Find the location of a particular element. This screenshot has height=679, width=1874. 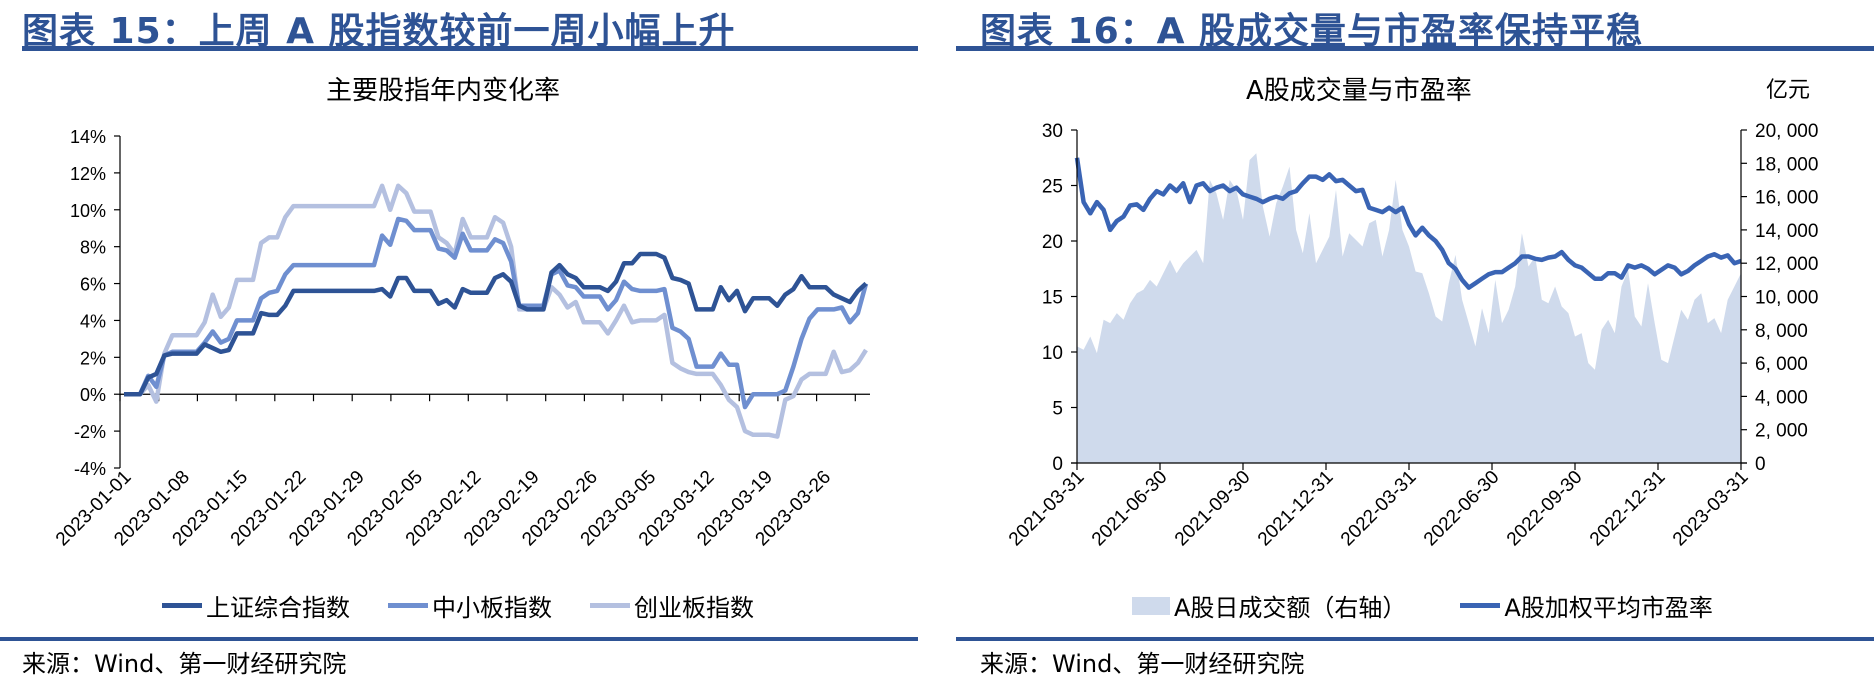

svg-text: 2021-03-31 is located at coordinates (1047, 509).